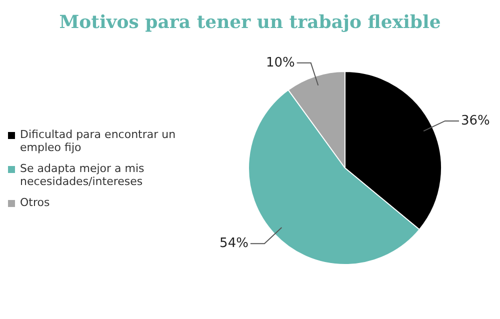 The width and height of the screenshot is (500, 319). I want to click on legend-label: Otros, so click(35, 202).